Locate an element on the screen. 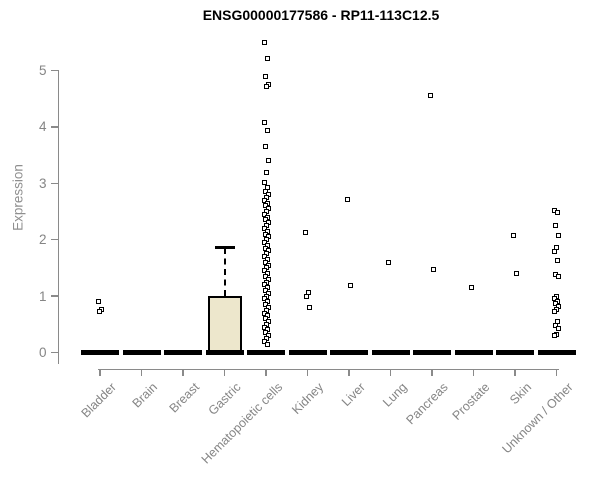 This screenshot has width=600, height=500. x-tick-label: Gastric is located at coordinates (224, 399).